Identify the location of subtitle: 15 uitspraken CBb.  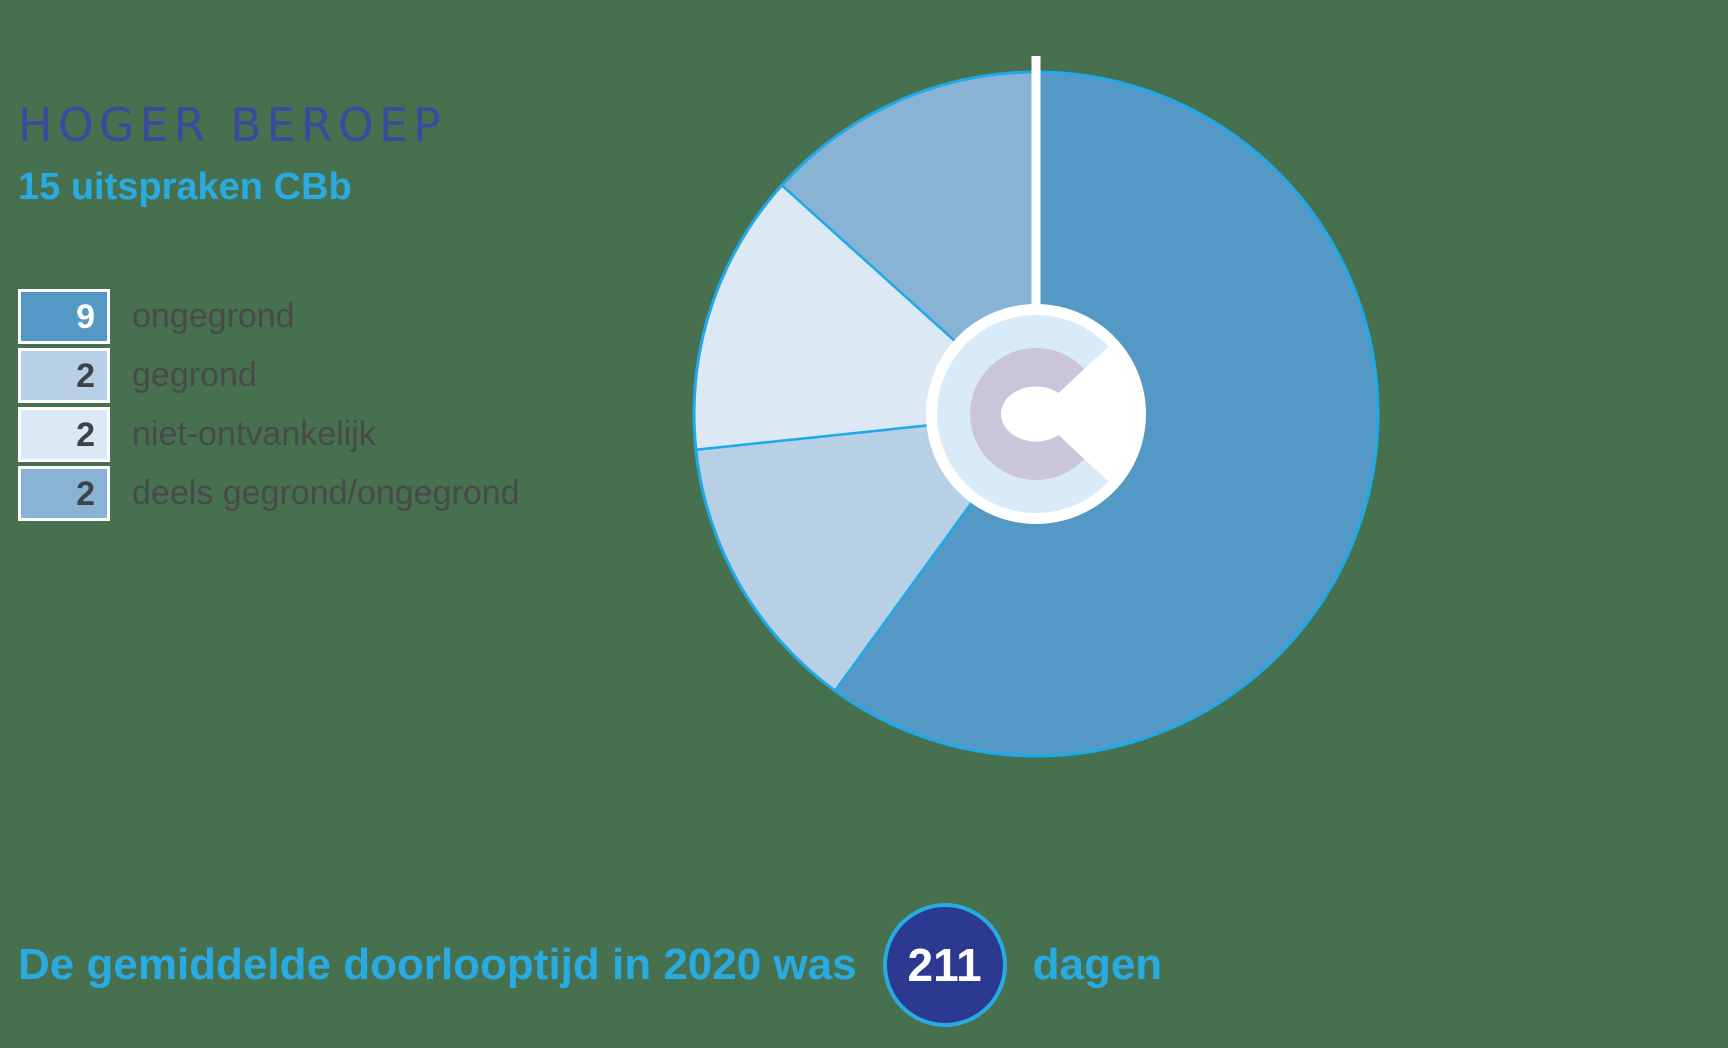
(185, 187).